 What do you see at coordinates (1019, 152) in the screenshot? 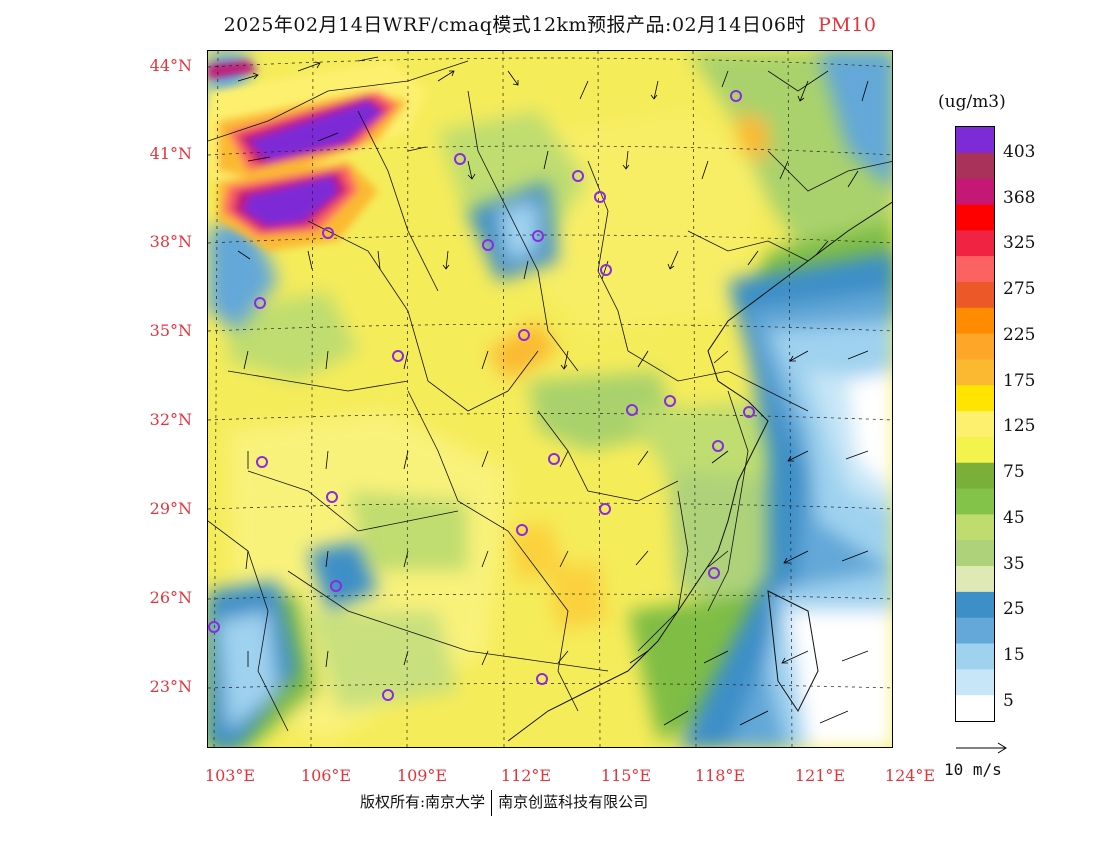
I see `legend-label-403: 403` at bounding box center [1019, 152].